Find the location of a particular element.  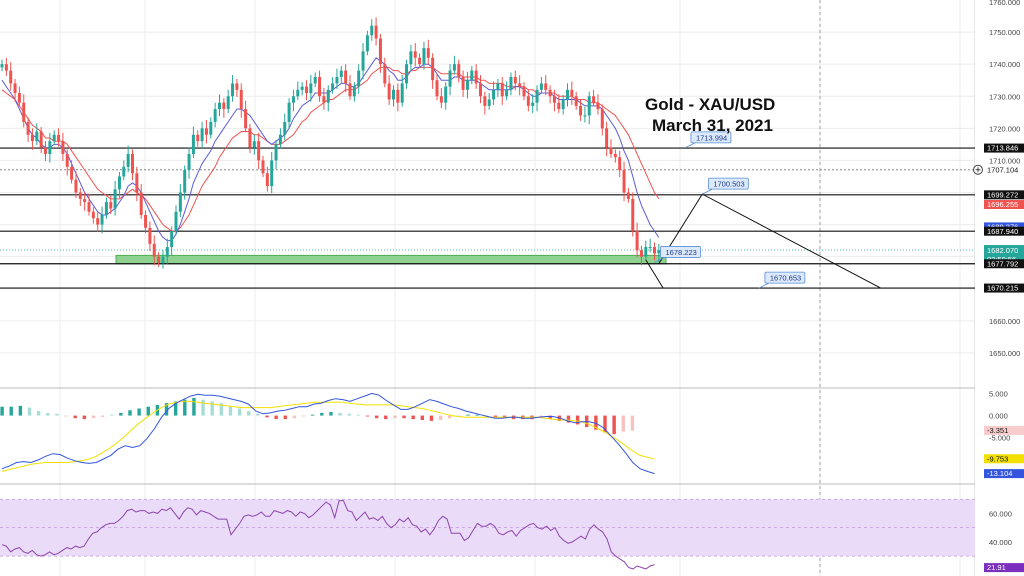

price-tag: 1677.792 is located at coordinates (1002, 263).